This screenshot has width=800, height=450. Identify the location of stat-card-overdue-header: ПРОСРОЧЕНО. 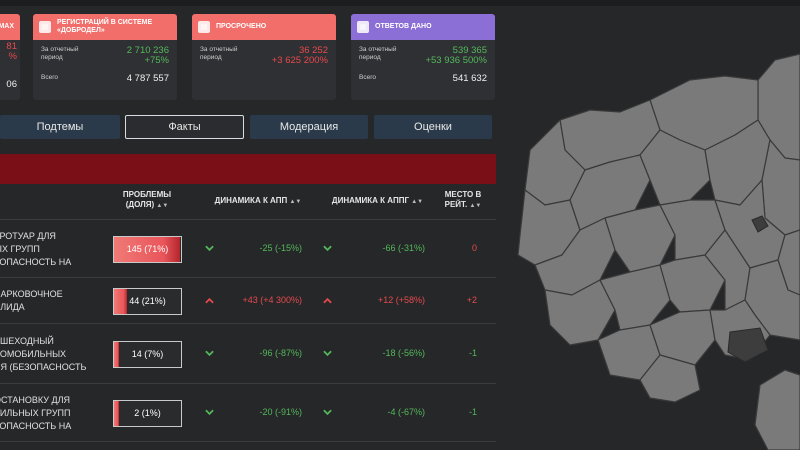
(264, 27).